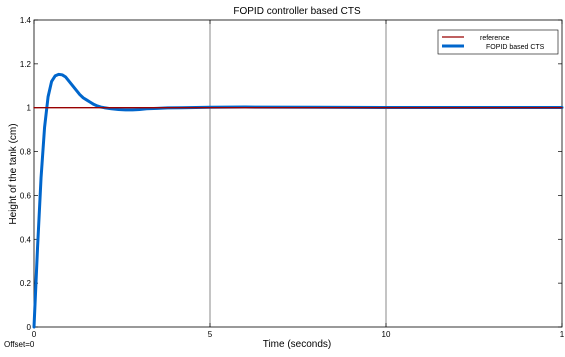 This screenshot has width=565, height=357. What do you see at coordinates (26, 64) in the screenshot?
I see `y-tick-label: 1.2` at bounding box center [26, 64].